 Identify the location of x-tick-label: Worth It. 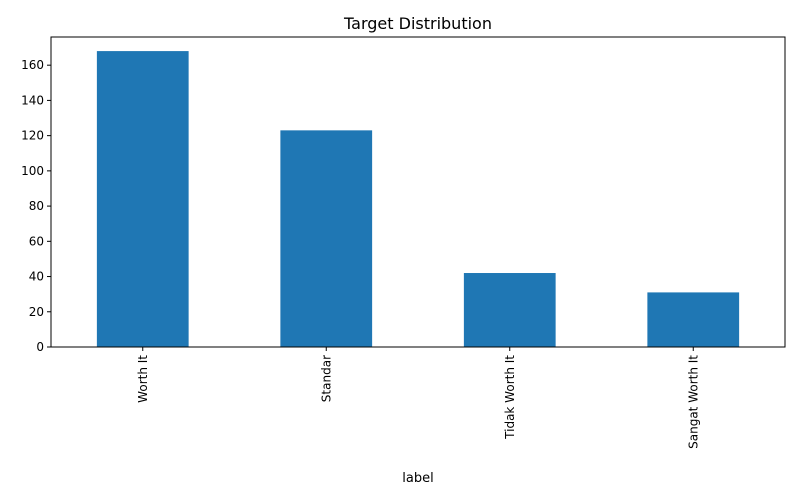
(143, 379).